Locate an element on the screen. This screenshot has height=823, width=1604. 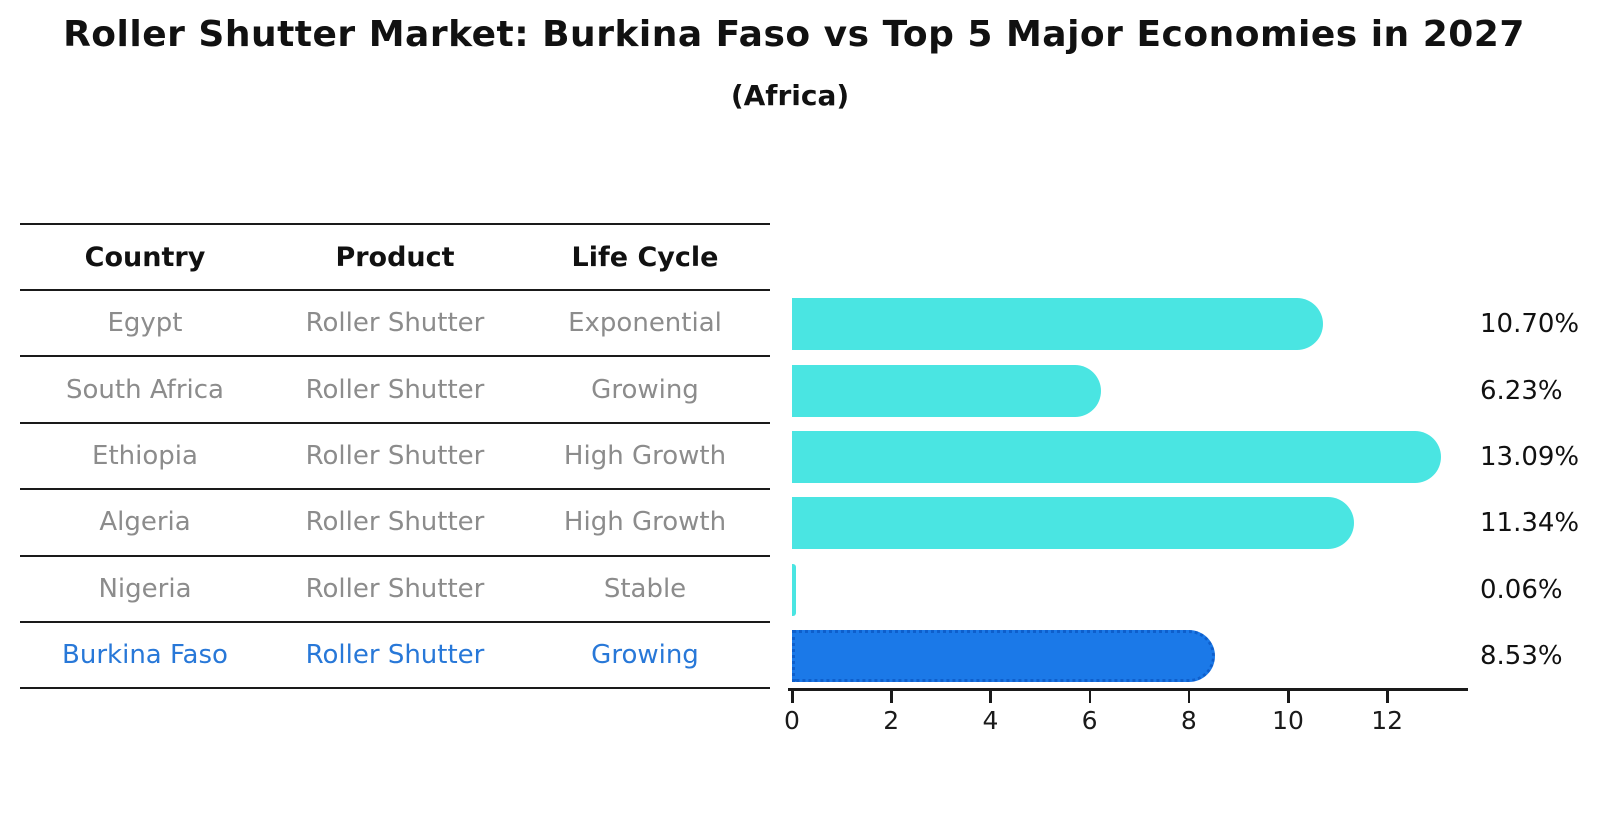
country-cell: Ethiopia is located at coordinates (145, 455).